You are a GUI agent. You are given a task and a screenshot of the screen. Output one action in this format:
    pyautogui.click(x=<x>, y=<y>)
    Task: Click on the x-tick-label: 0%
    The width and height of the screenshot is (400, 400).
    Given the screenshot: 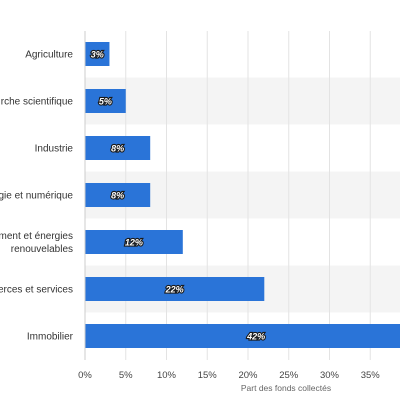 What is the action you would take?
    pyautogui.click(x=85, y=375)
    